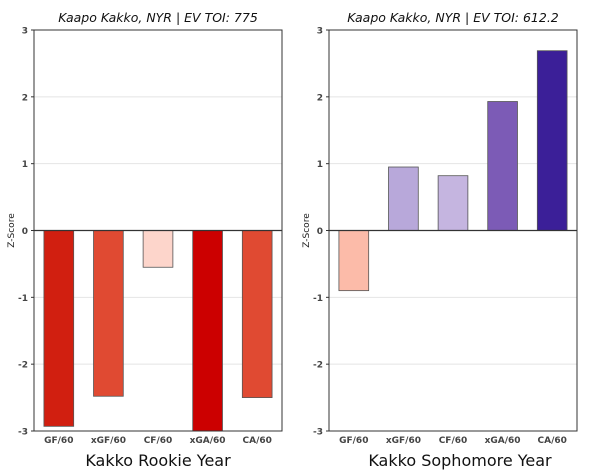  Describe the element at coordinates (460, 460) in the screenshot. I see `chart-caption: Kakko Sophomore Year` at that location.